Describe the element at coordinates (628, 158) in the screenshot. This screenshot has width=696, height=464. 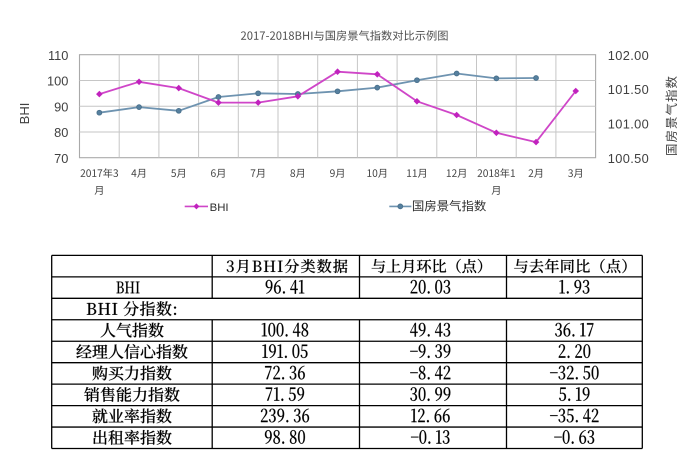
I see `svg-text: 100.50` at that location.